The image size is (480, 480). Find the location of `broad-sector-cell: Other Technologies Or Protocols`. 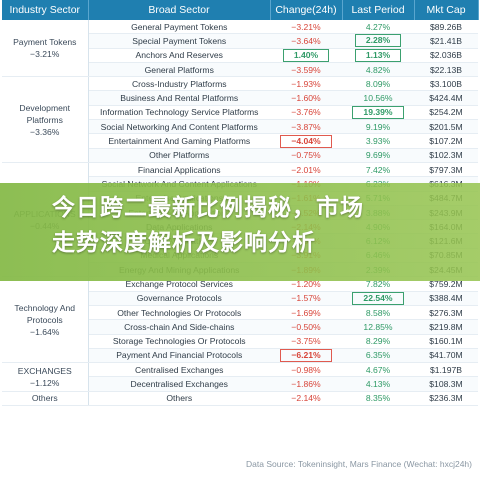

broad-sector-cell: Other Technologies Or Protocols is located at coordinates (179, 313).